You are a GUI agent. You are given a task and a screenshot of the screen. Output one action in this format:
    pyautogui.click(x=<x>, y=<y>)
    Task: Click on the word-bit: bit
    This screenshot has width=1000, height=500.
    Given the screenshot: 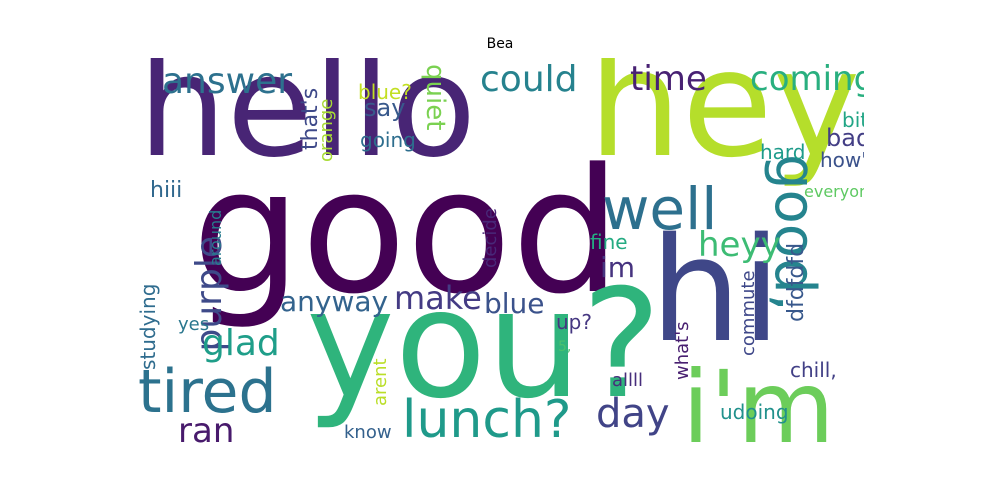 What is the action you would take?
    pyautogui.click(x=853, y=120)
    